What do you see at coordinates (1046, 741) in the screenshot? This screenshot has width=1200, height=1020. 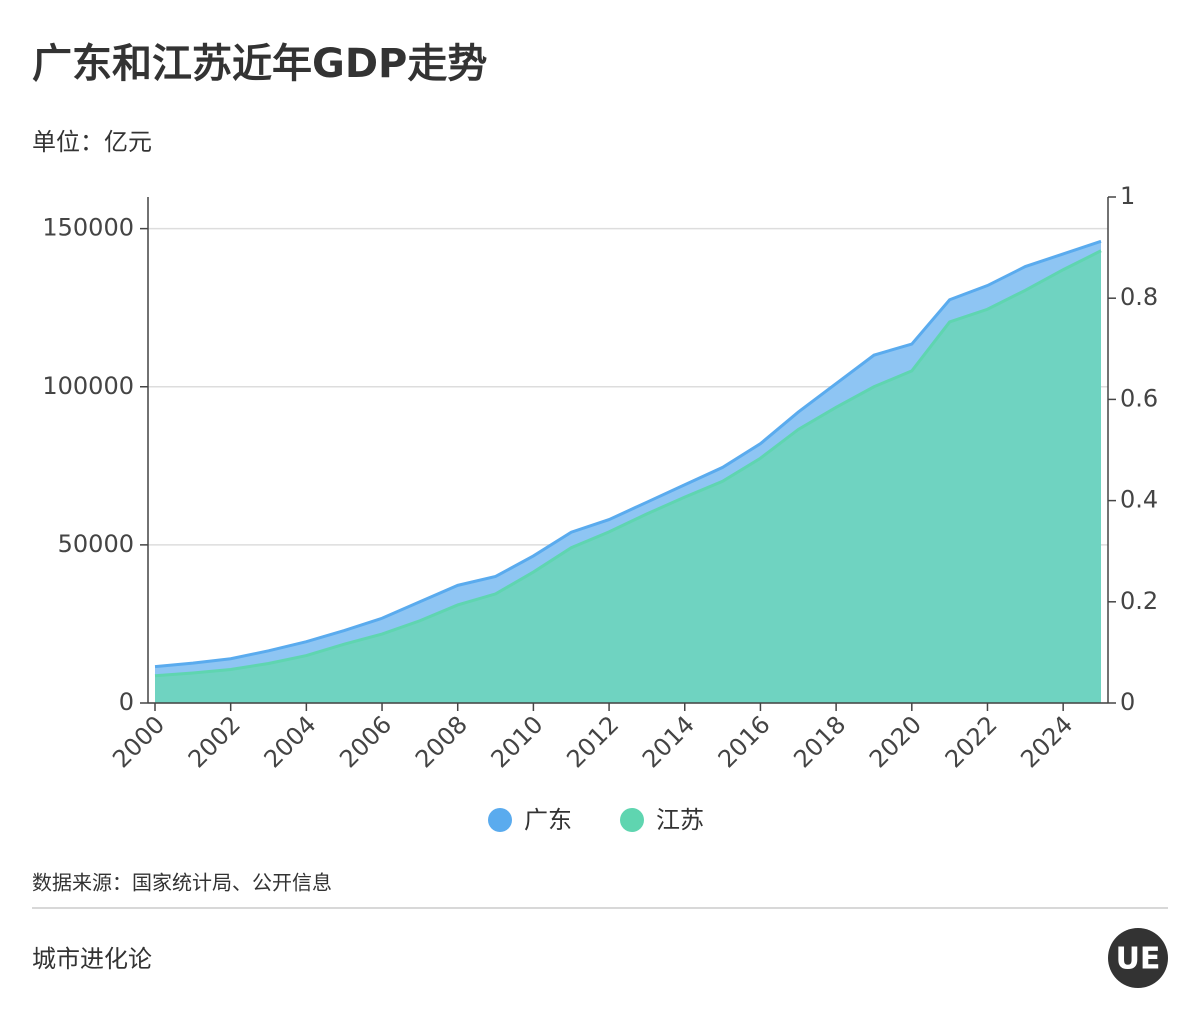 I see `x-tick-label: 2024` at bounding box center [1046, 741].